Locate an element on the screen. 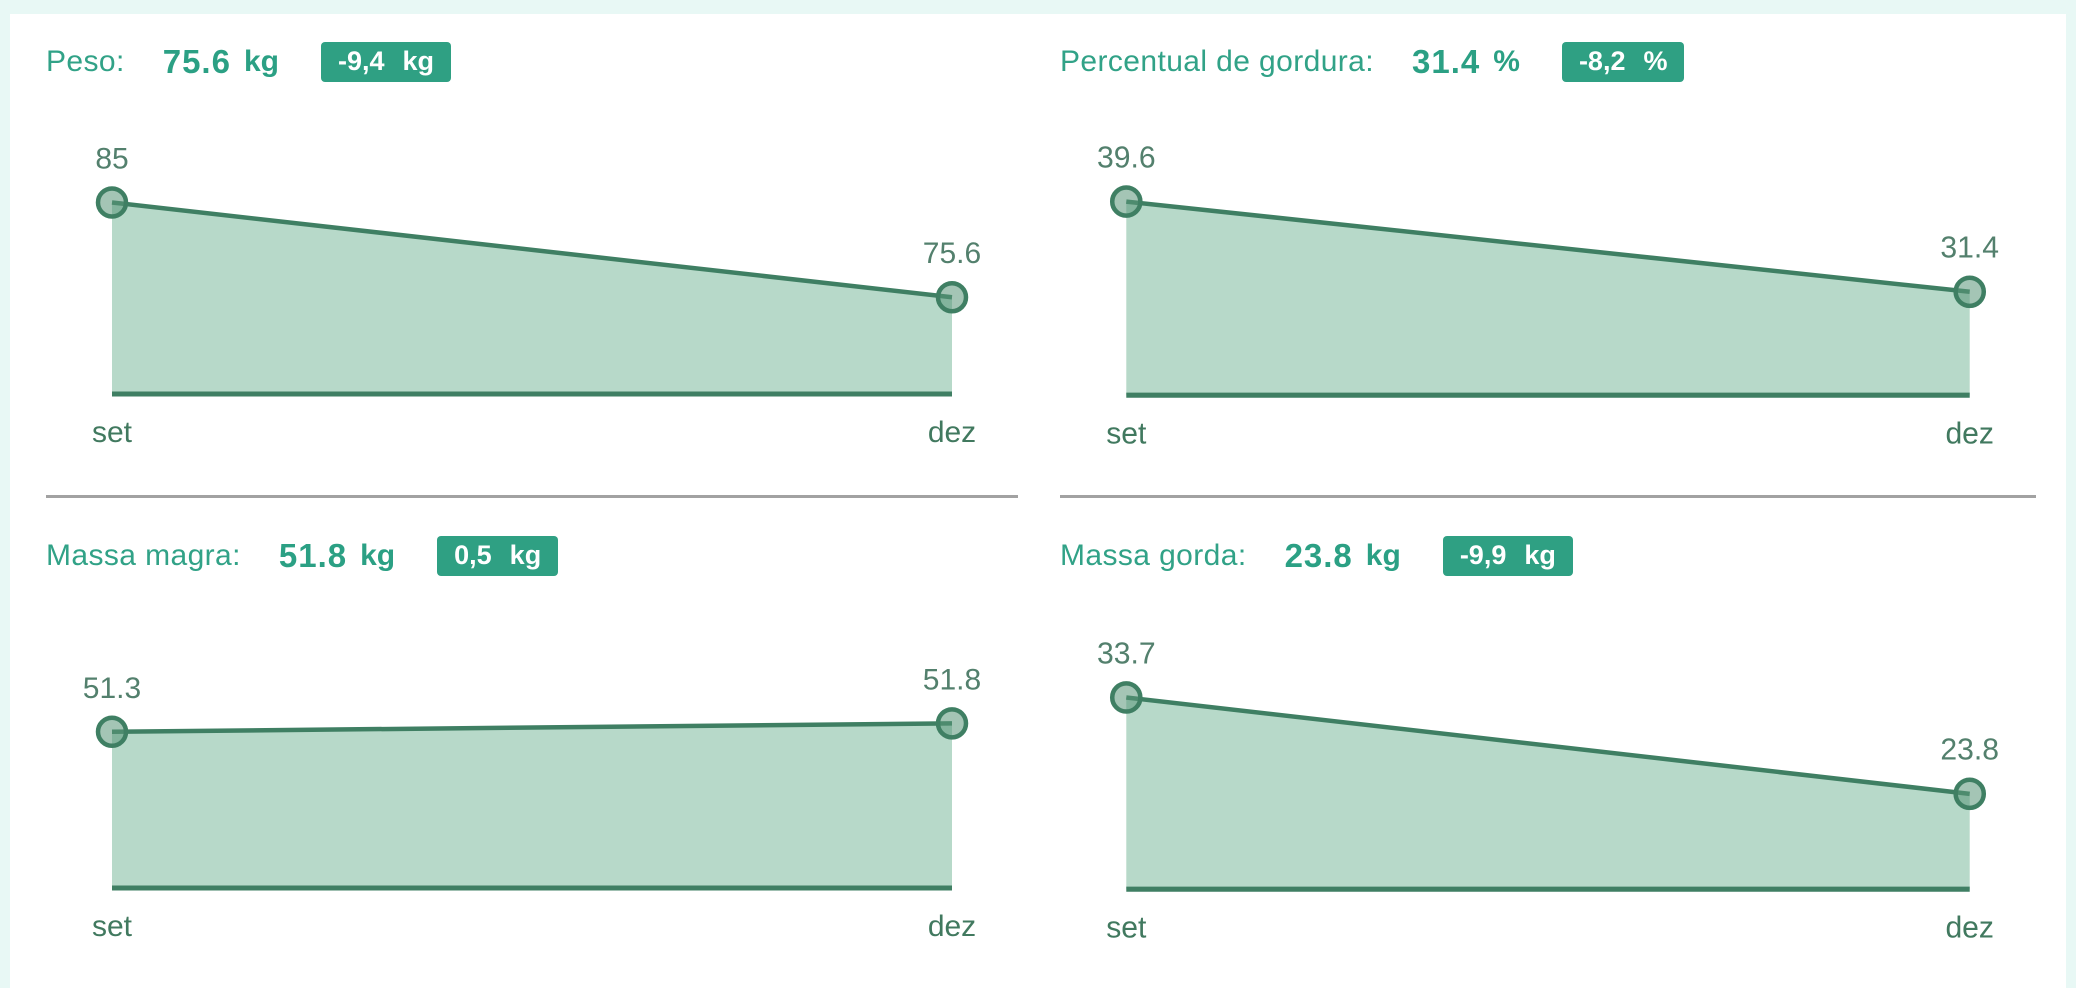 The height and width of the screenshot is (988, 2076). card-header-massa-gorda: Massa gorda: 23.8 kg -9,9 kg is located at coordinates (1548, 556).